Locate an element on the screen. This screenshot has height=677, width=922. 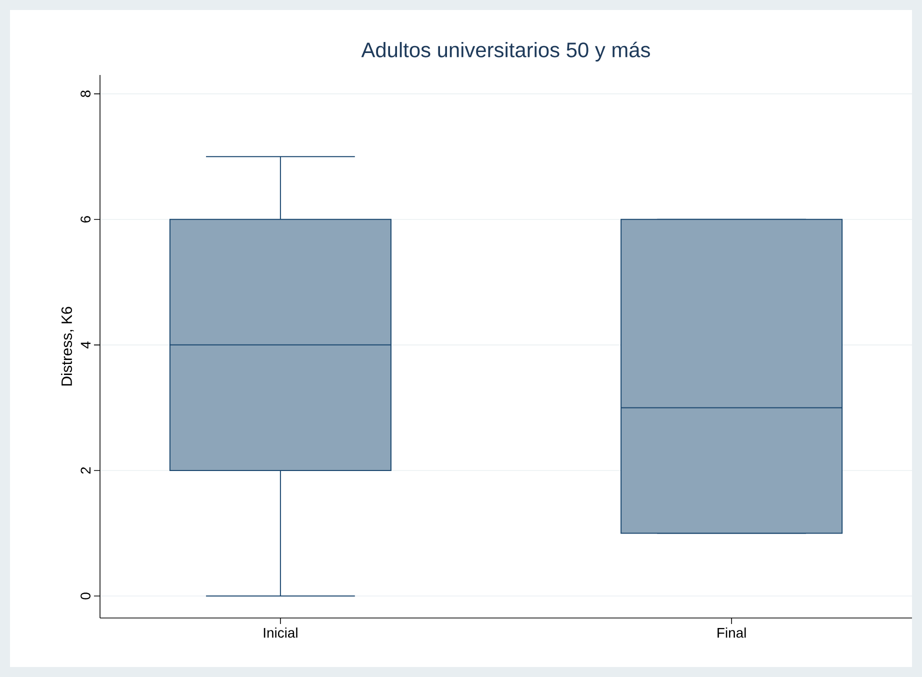
y-tick-label: 0 is located at coordinates (85, 596).